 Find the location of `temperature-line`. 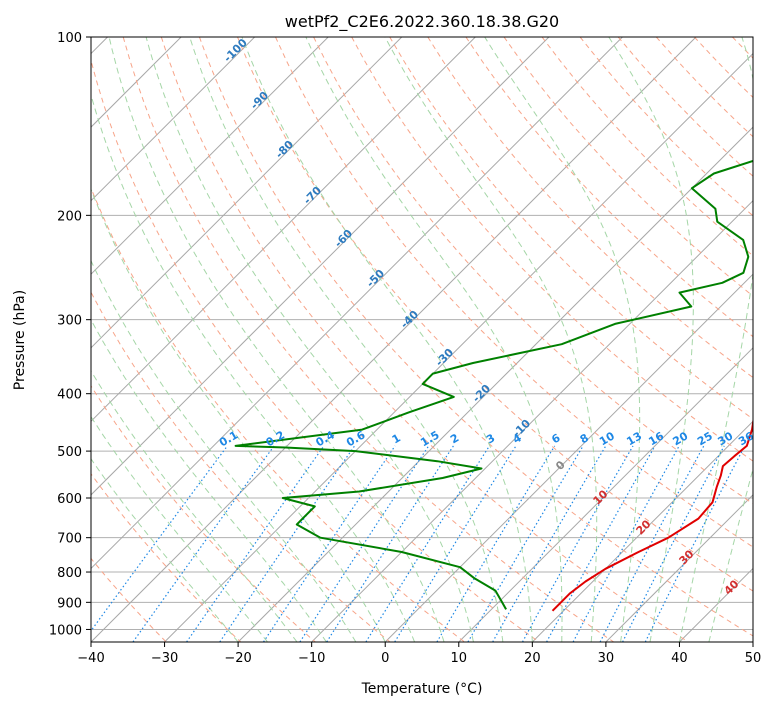

temperature-line is located at coordinates (652, 514).